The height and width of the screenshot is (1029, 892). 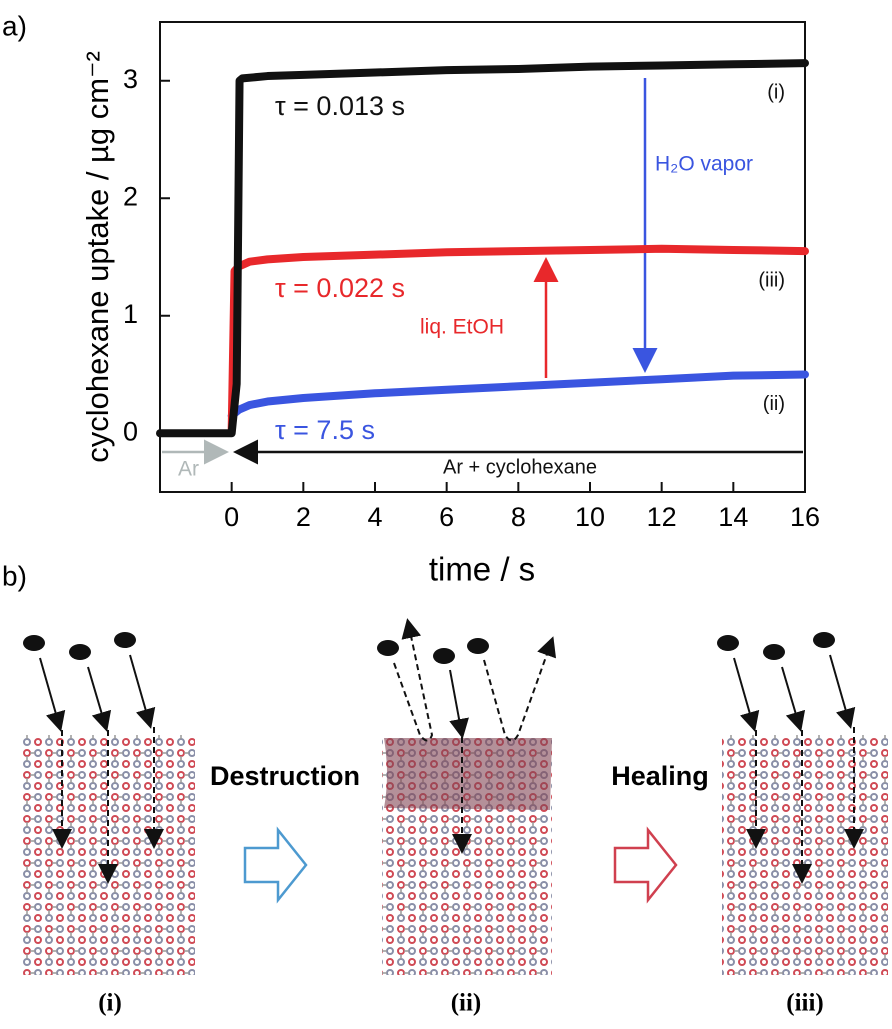 What do you see at coordinates (130, 79) in the screenshot?
I see `y-tick-label: 3` at bounding box center [130, 79].